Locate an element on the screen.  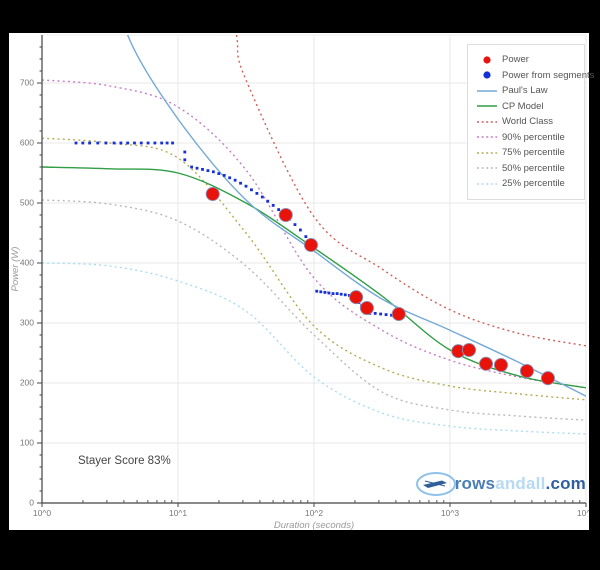
logo-text-rows: rows is located at coordinates (475, 483).